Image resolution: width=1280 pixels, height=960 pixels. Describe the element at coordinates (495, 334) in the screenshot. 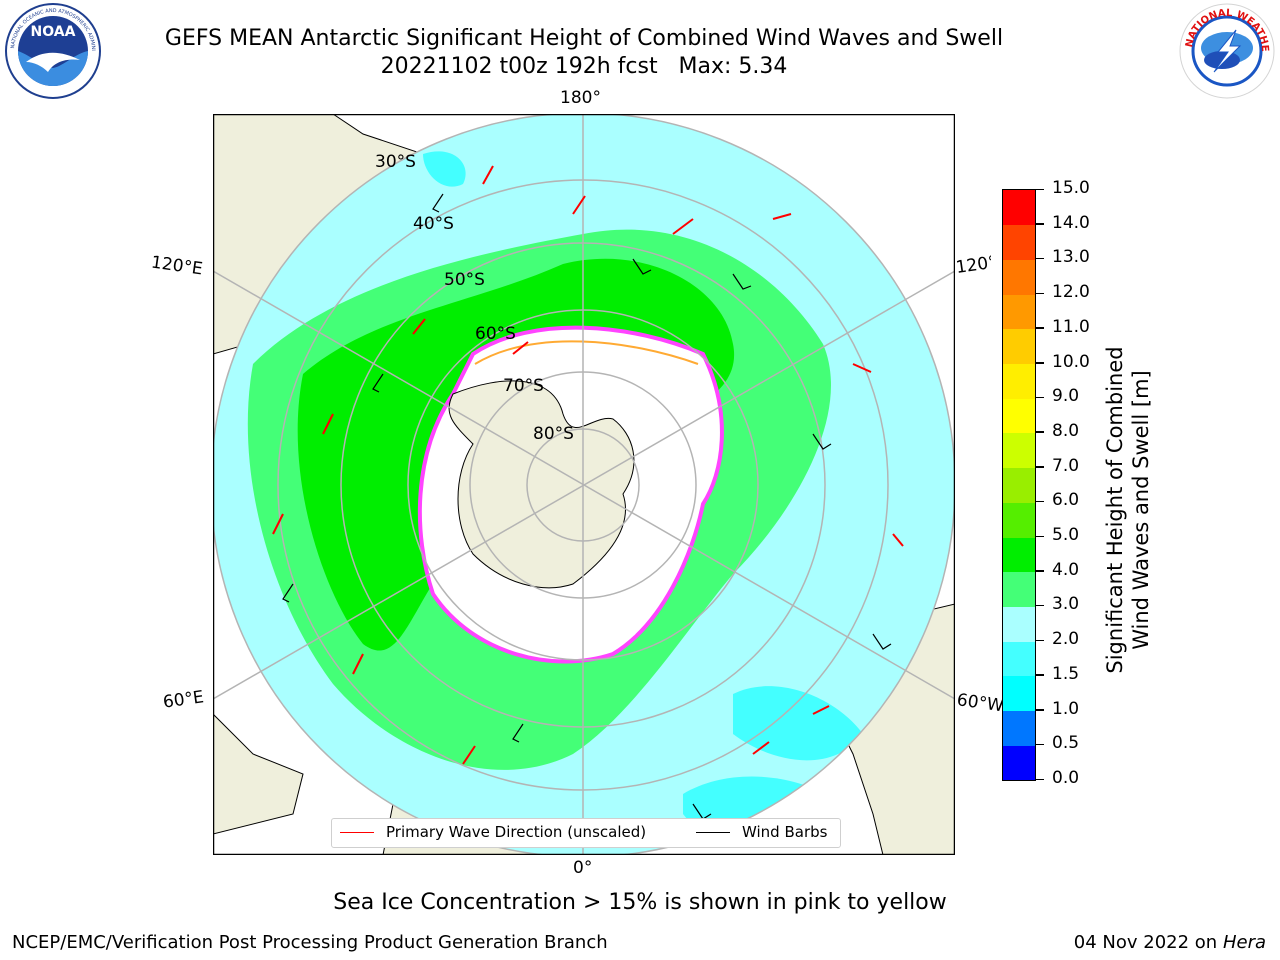

I see `lat-label-60s: 60°S` at that location.